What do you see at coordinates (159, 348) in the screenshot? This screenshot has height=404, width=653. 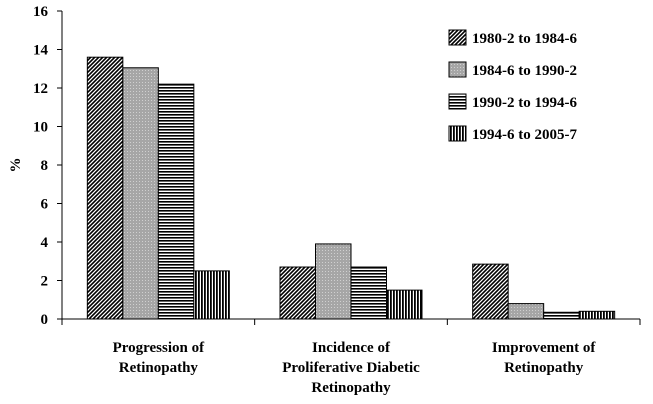 I see `category-label: Progression of` at bounding box center [159, 348].